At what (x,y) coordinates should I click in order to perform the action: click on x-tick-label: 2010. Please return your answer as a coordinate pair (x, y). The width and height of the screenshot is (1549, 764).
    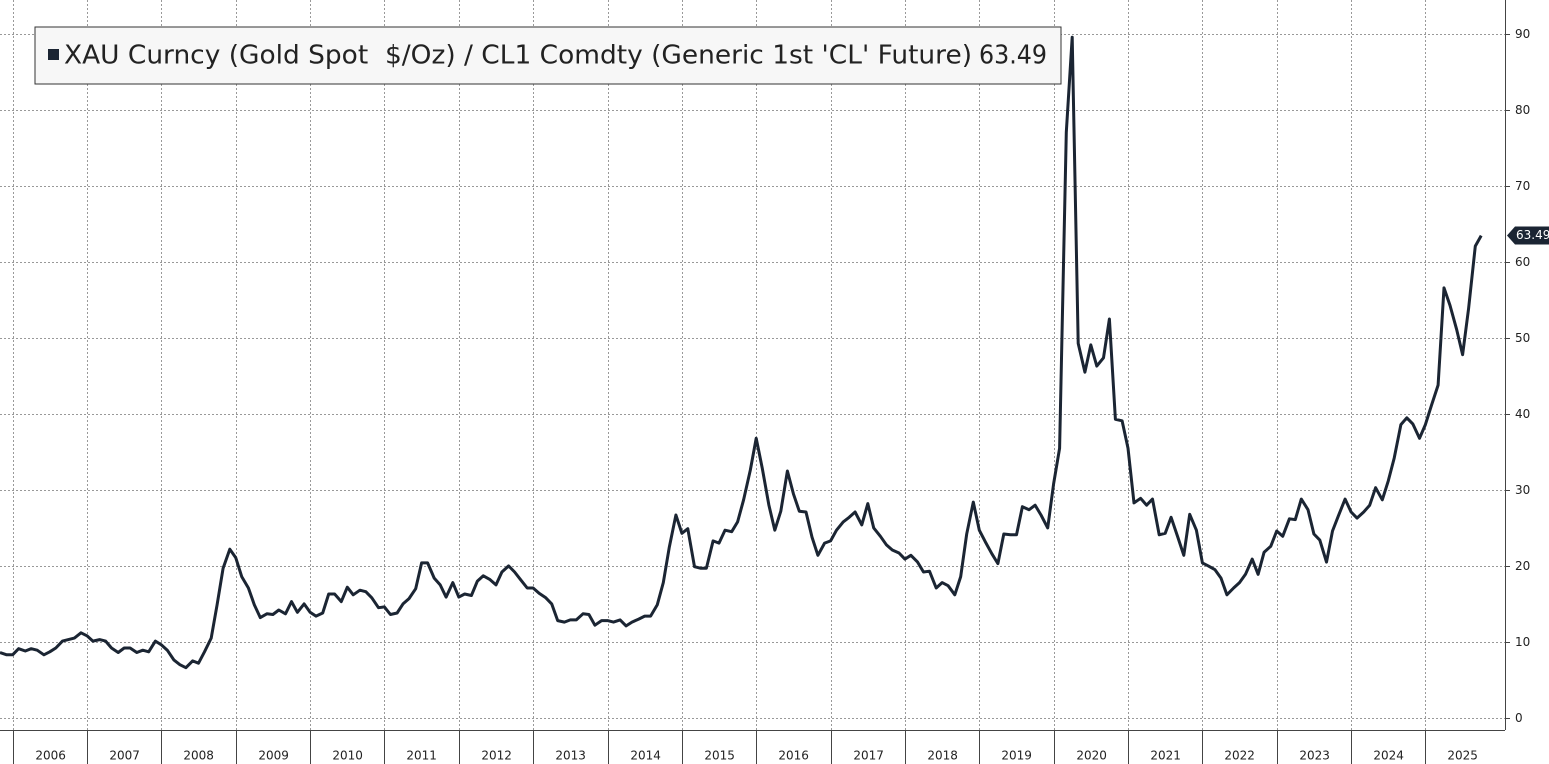
    Looking at the image, I should click on (347, 756).